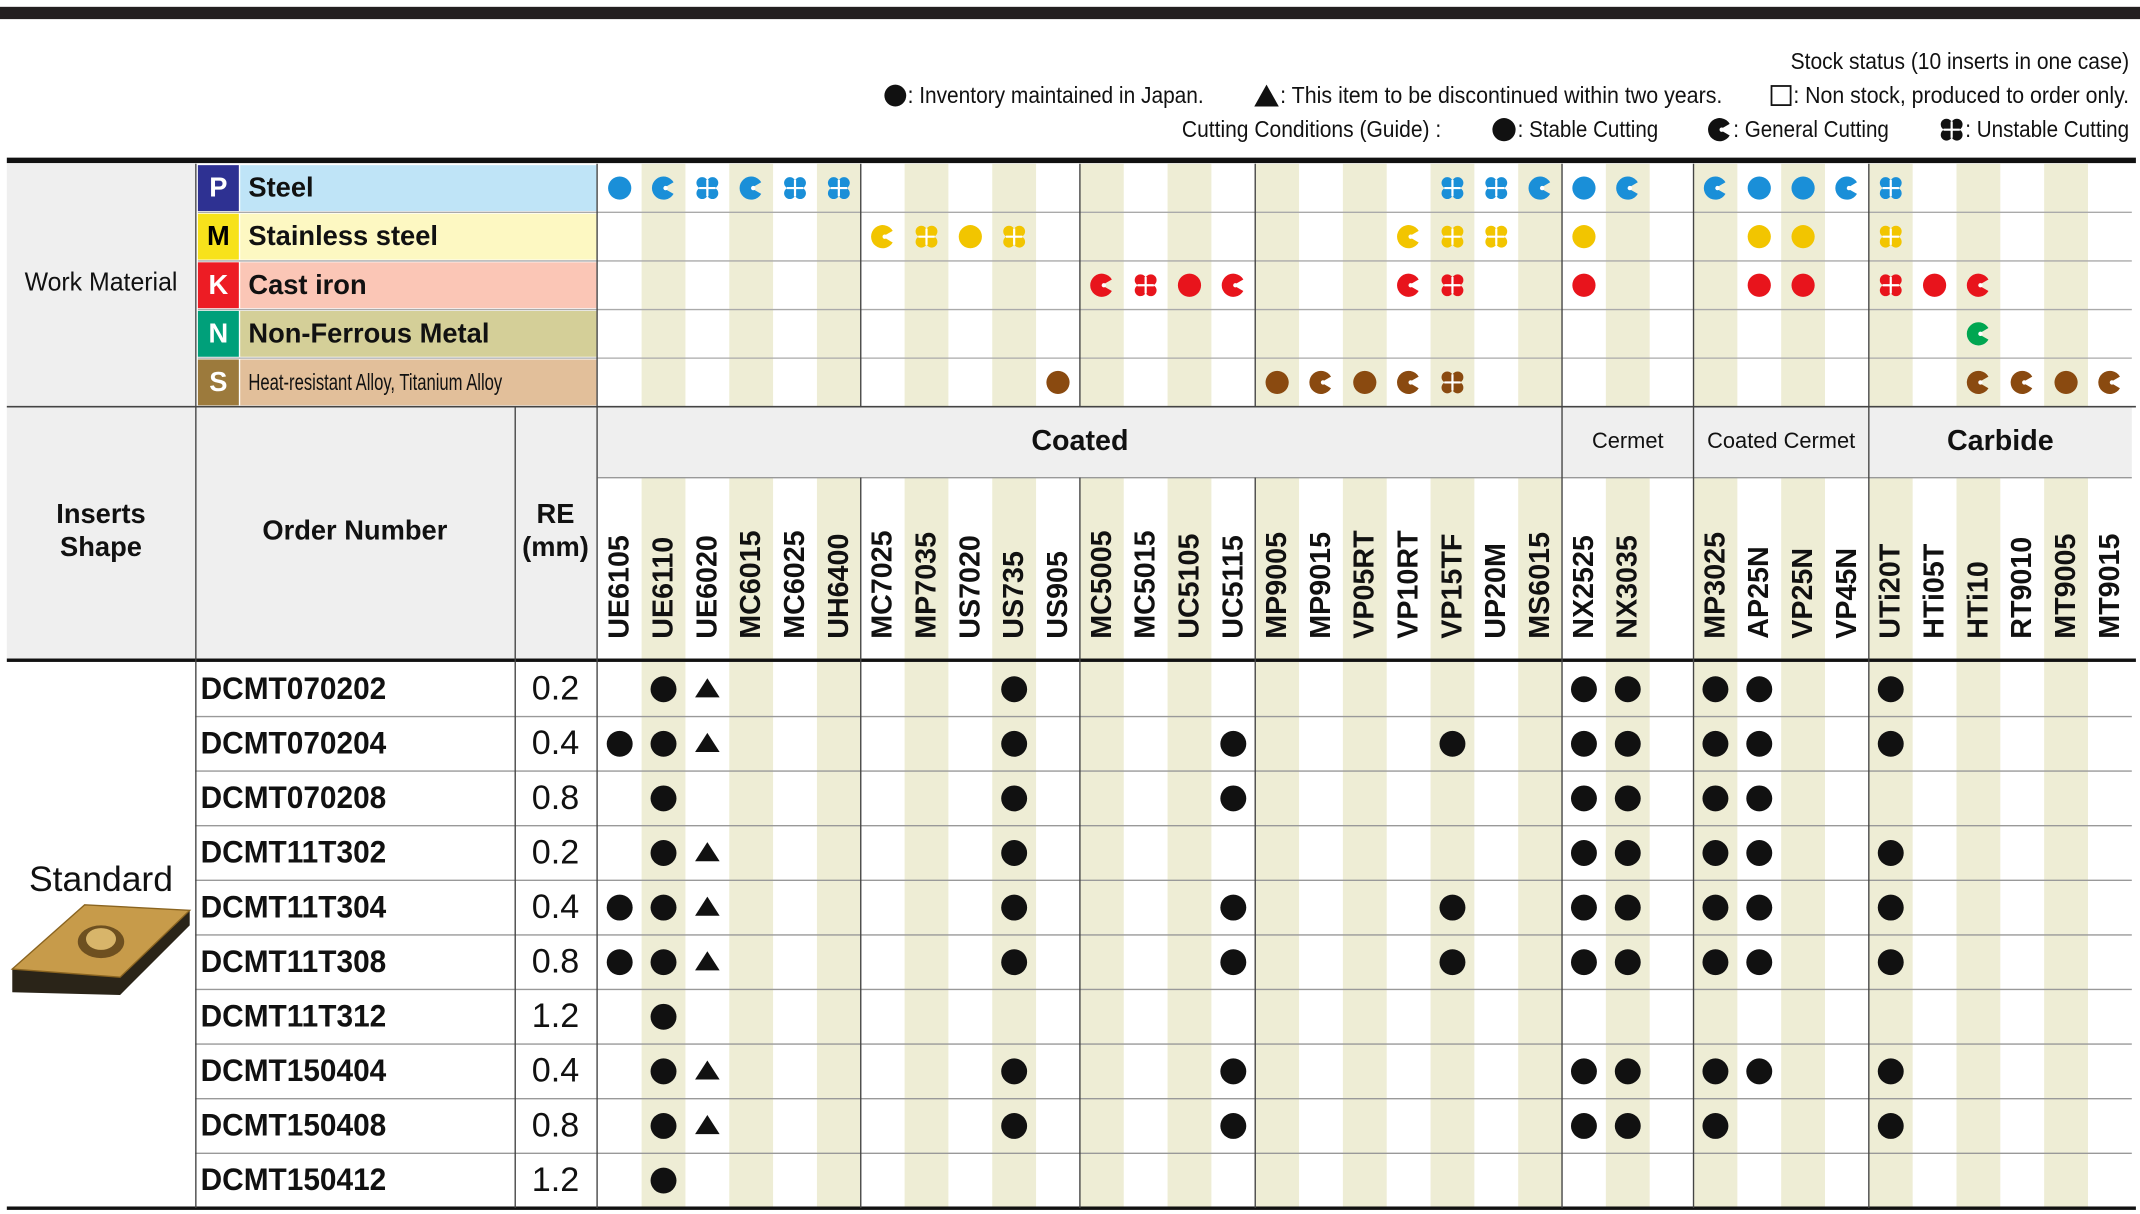 The image size is (2140, 1214). I want to click on re-value: 1.2, so click(555, 1016).